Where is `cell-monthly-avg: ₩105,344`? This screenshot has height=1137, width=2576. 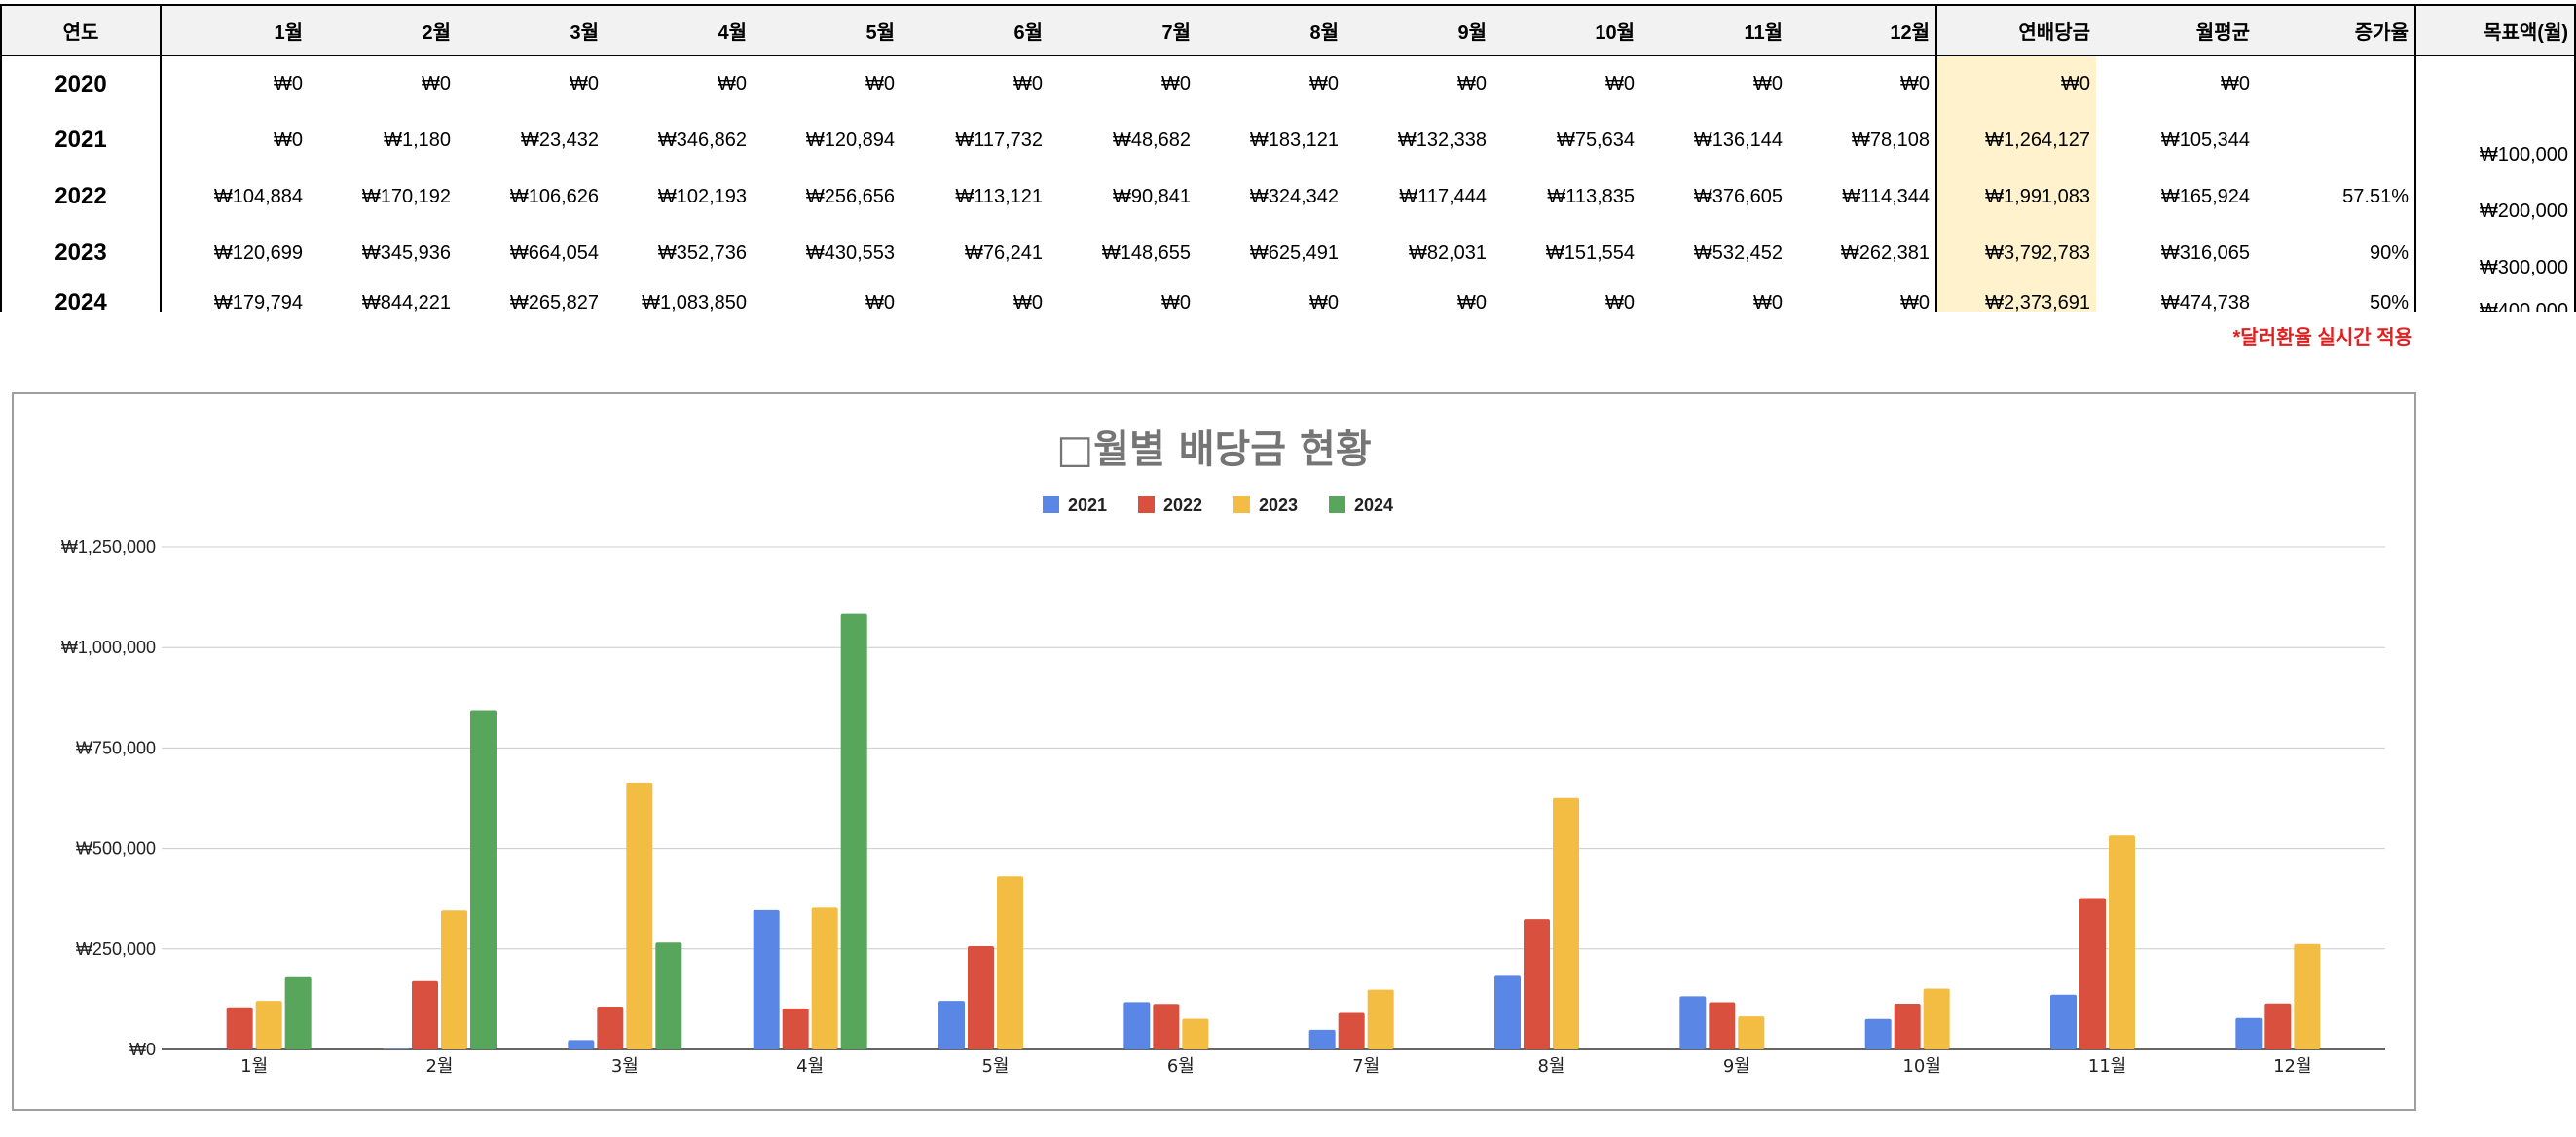
cell-monthly-avg: ₩105,344 is located at coordinates (2205, 139).